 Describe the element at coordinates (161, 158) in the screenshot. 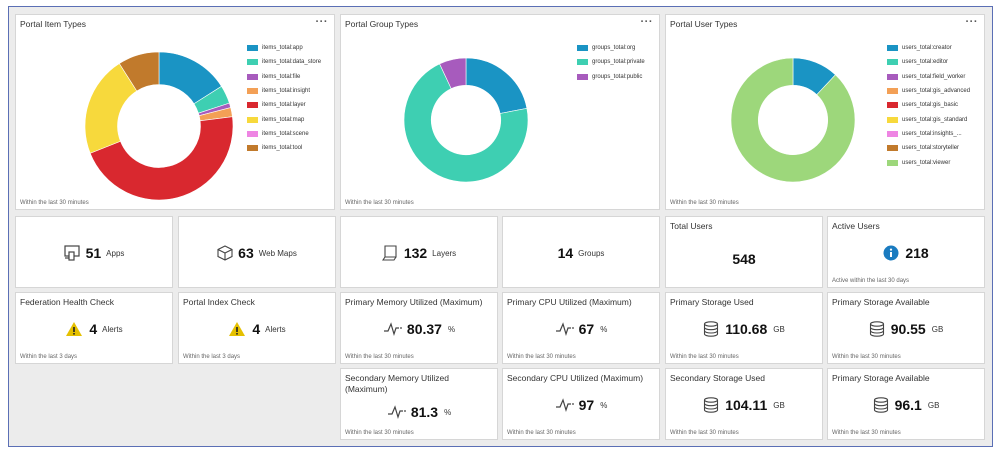

I see `donut-slice-layer` at that location.